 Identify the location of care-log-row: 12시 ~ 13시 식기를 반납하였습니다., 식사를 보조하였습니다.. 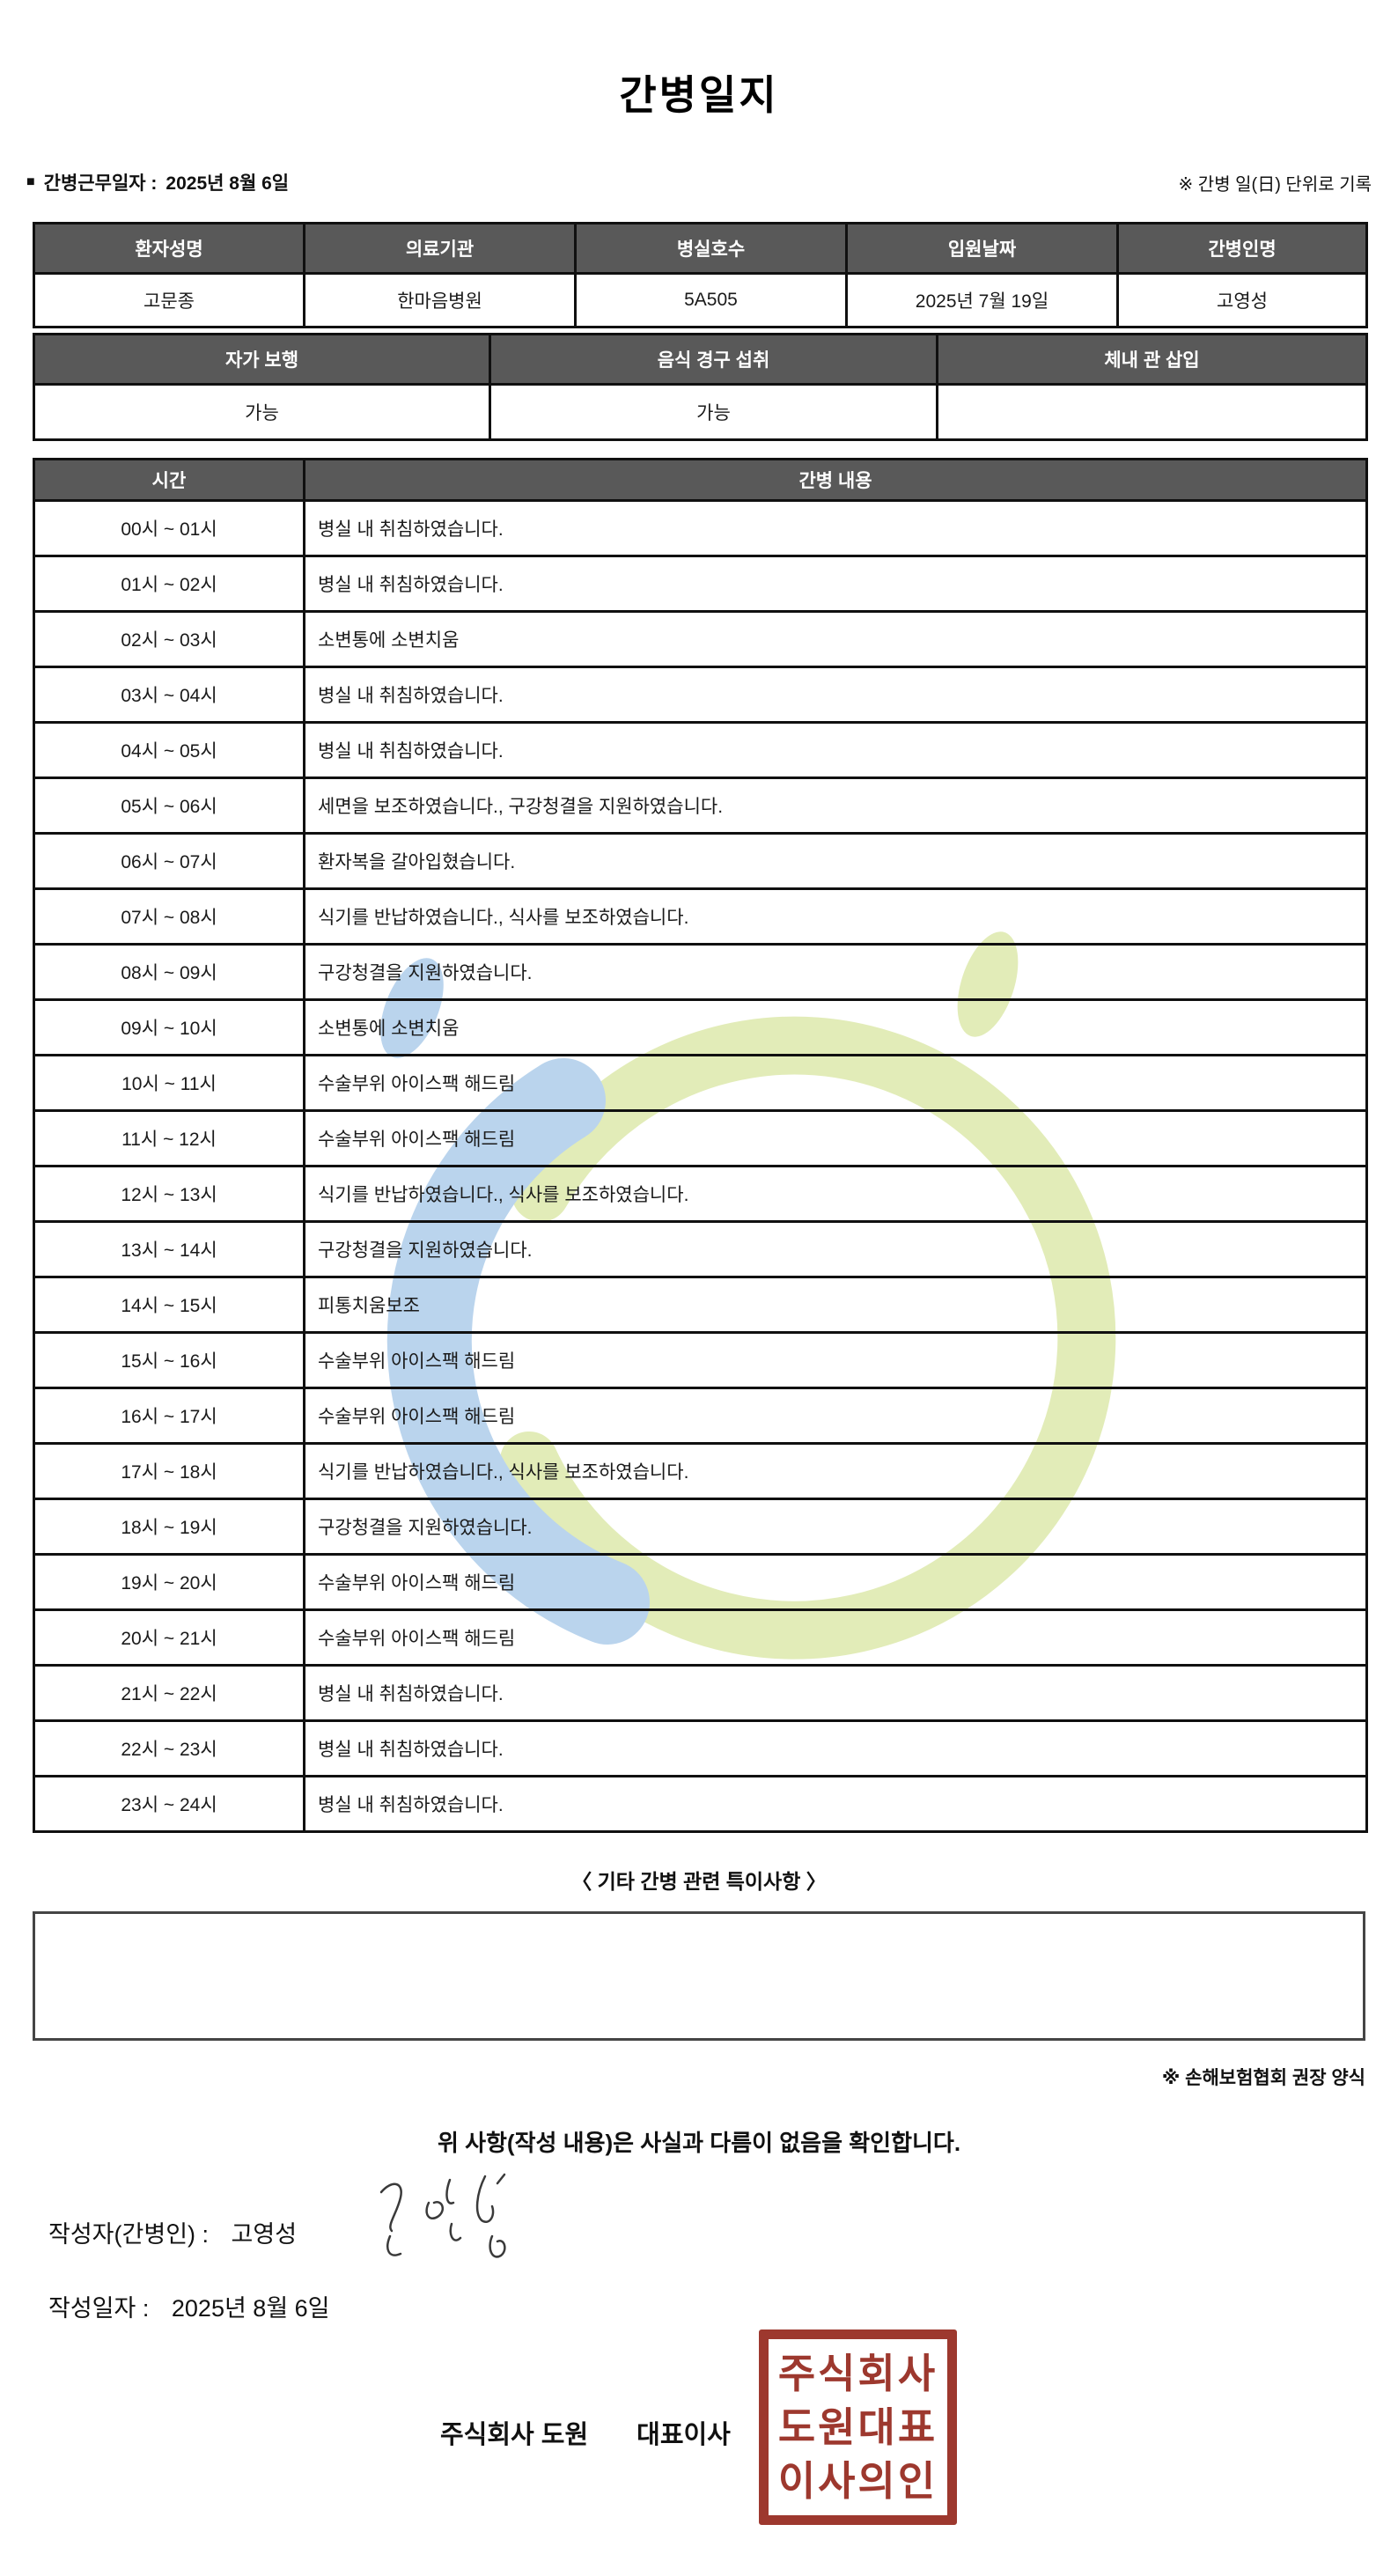
(700, 1194).